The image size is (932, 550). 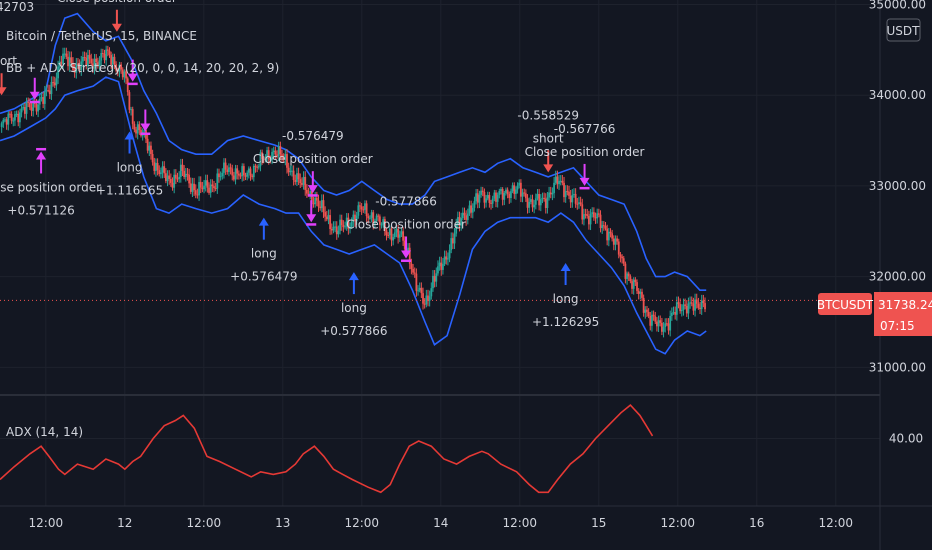 What do you see at coordinates (598, 523) in the screenshot?
I see `time-axis-label: 15` at bounding box center [598, 523].